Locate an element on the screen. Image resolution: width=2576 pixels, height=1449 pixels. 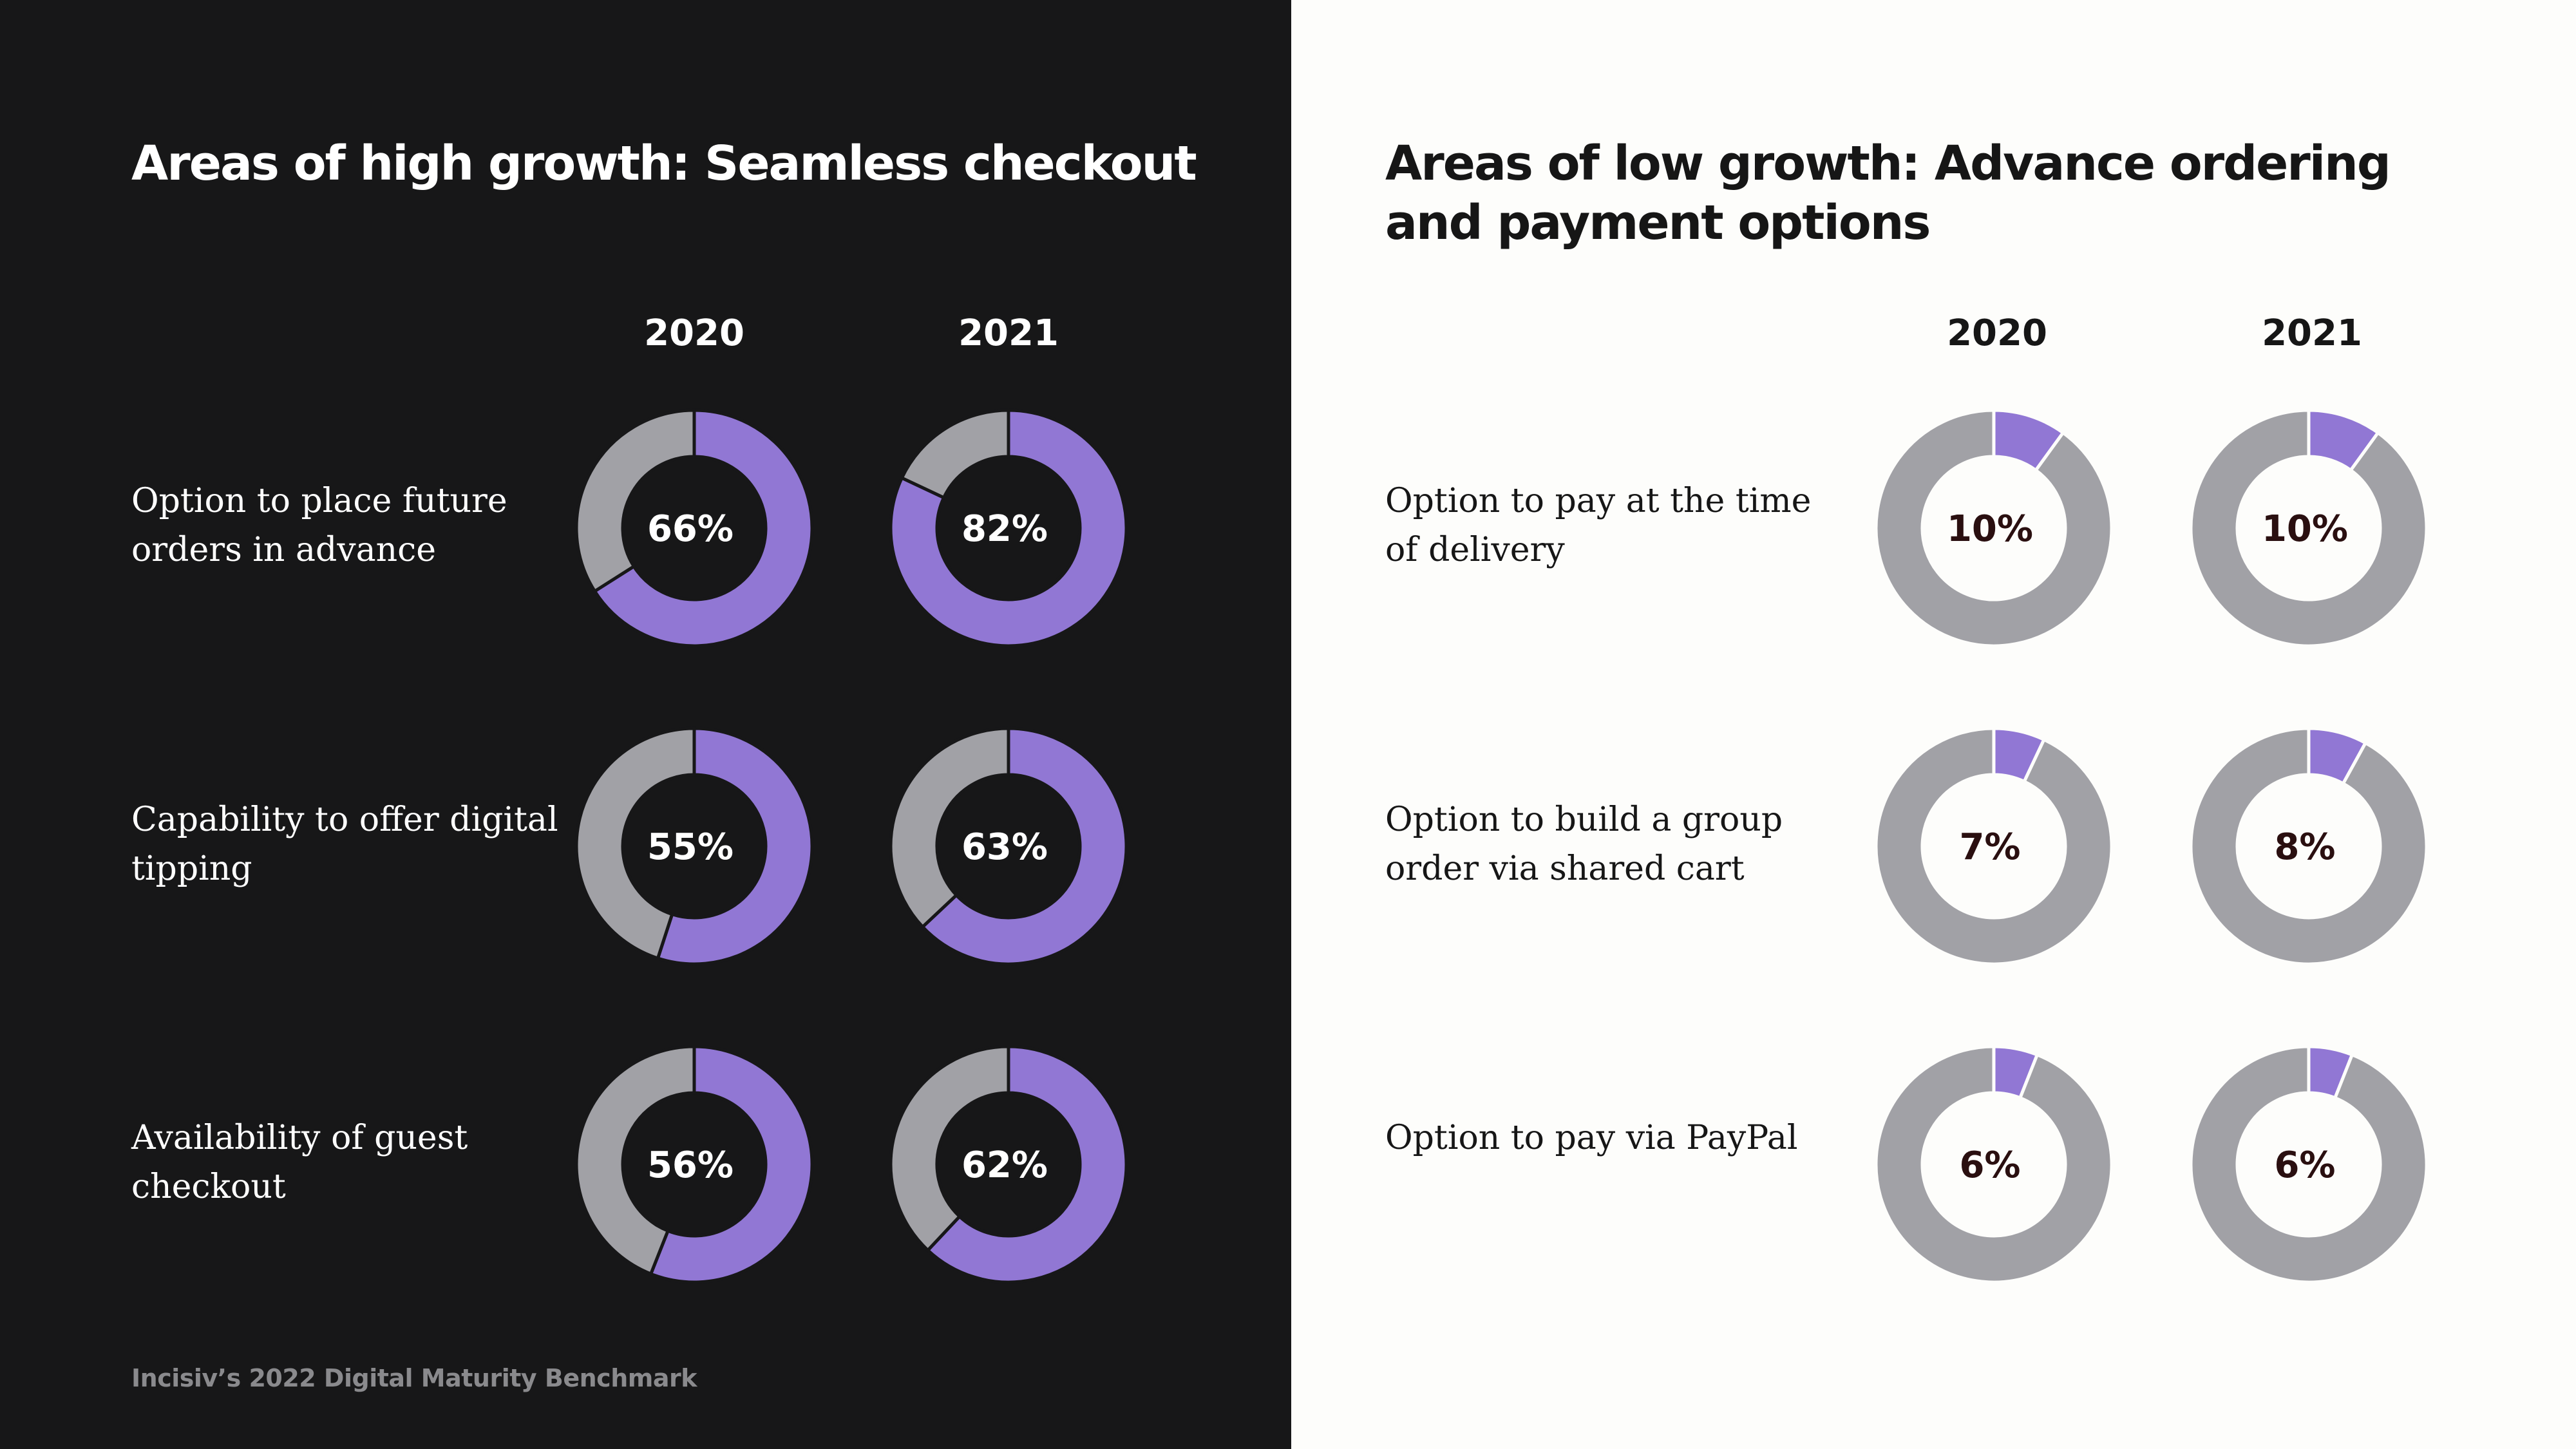
left-donut-2020-row-2: 55% is located at coordinates (694, 846).